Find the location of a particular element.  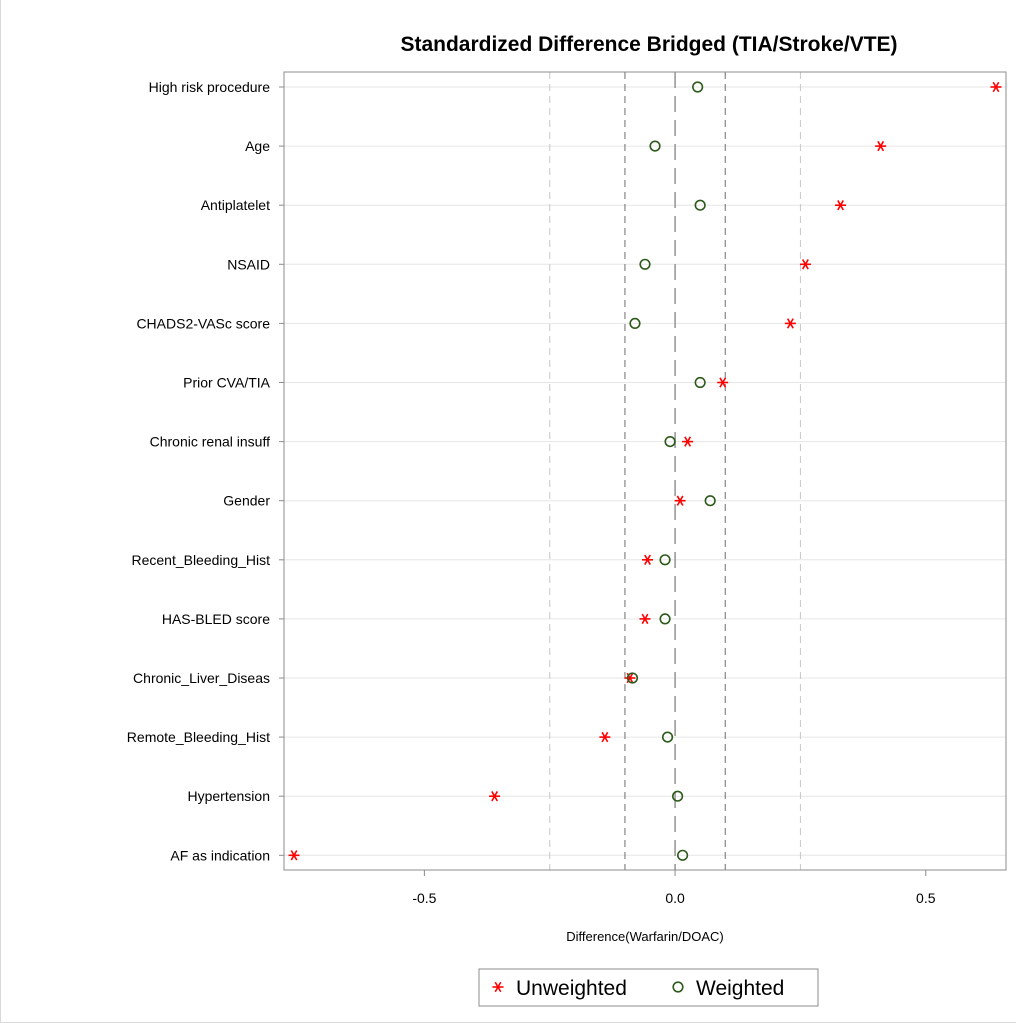

x-tick-label: -0.5 is located at coordinates (424, 898).